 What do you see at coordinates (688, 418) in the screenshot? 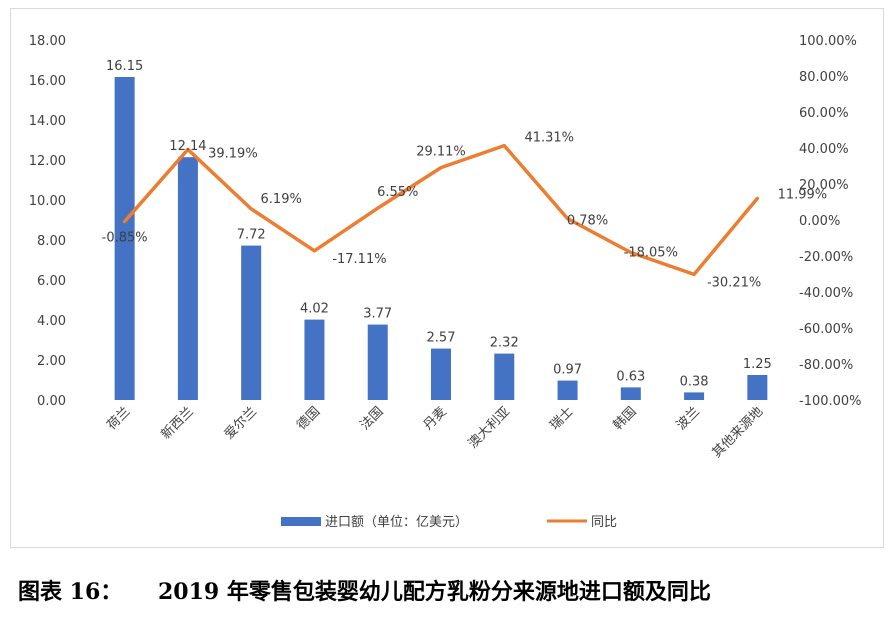
I see `category-label: 波兰` at bounding box center [688, 418].